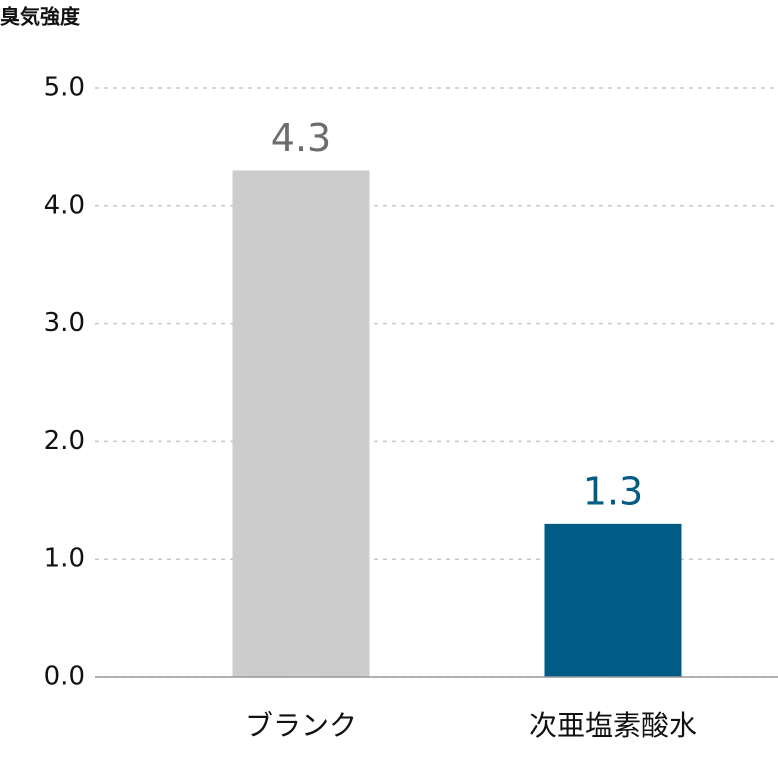 Image resolution: width=778 pixels, height=759 pixels. I want to click on value-label: 1.3, so click(613, 491).